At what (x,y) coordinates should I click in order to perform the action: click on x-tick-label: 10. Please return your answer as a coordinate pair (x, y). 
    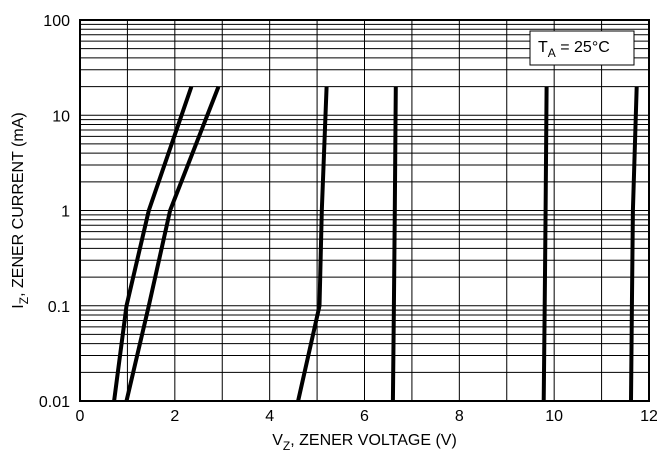
    Looking at the image, I should click on (554, 416).